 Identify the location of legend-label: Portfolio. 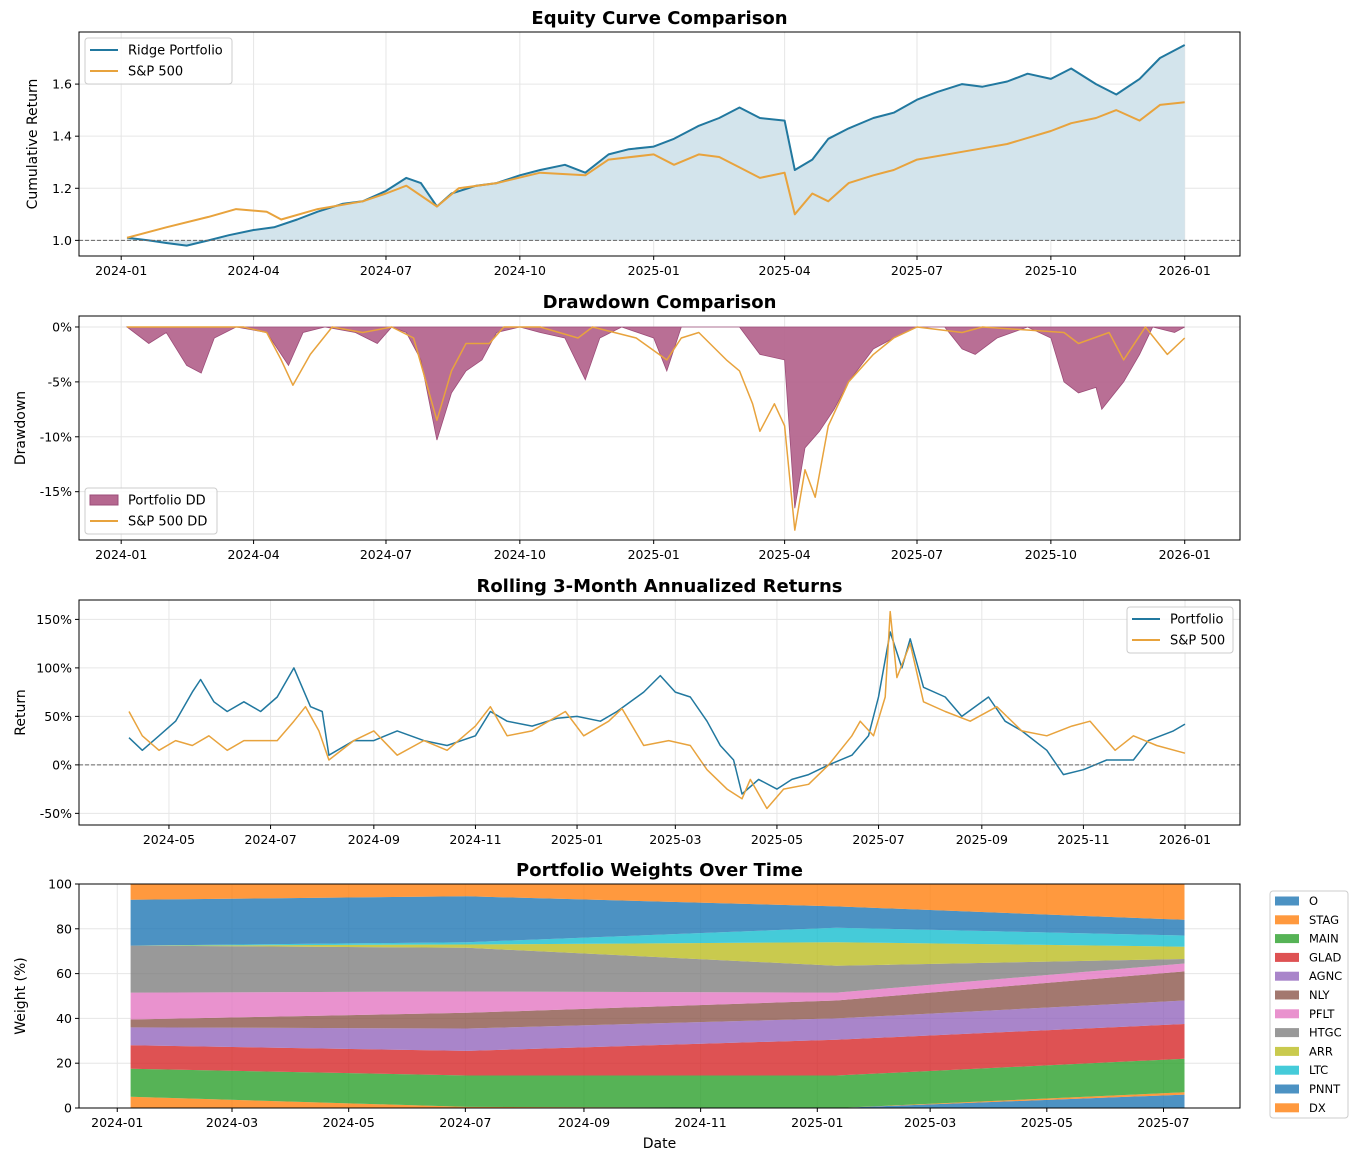
(1197, 620).